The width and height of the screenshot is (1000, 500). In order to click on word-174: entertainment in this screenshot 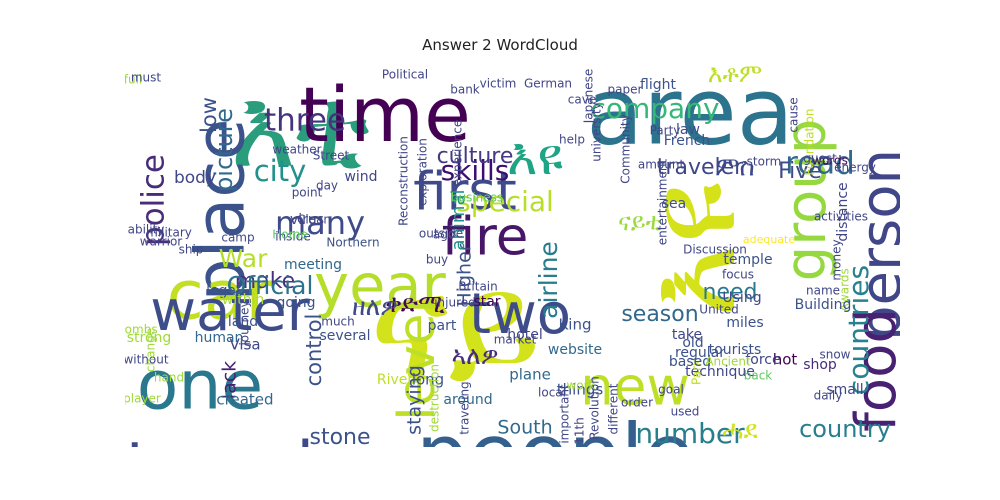, I will do `click(663, 202)`.